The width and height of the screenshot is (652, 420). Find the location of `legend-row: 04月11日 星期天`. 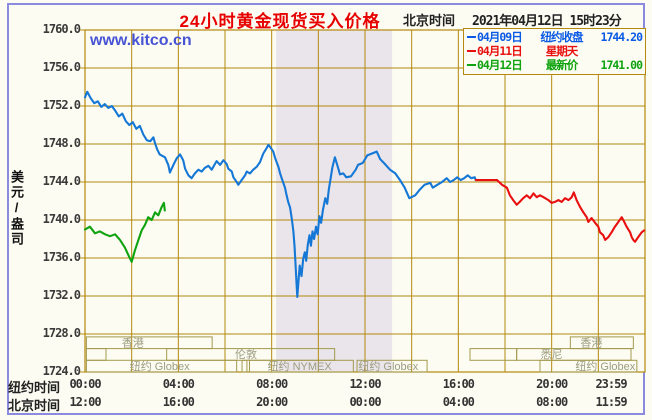

legend-row: 04月11日 星期天 is located at coordinates (554, 51).